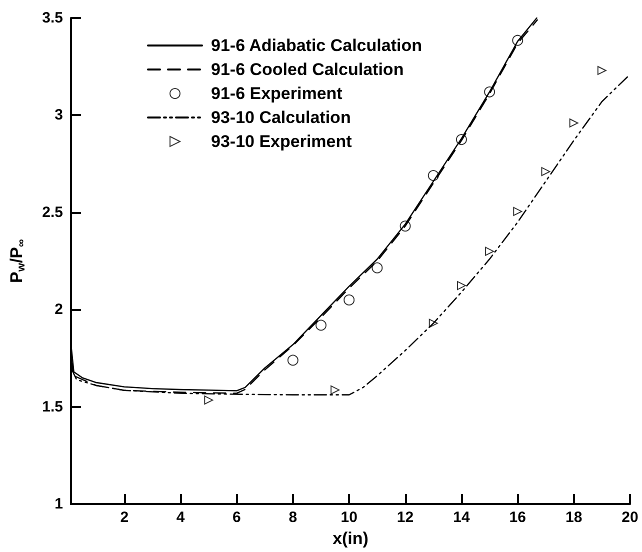 The width and height of the screenshot is (642, 552). What do you see at coordinates (52, 407) in the screenshot?
I see `y-tick-label: 1.5` at bounding box center [52, 407].